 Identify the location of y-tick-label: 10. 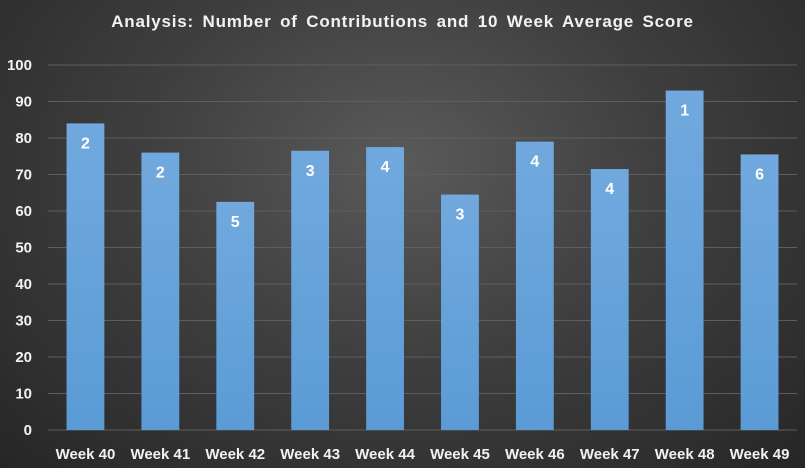
(23, 394).